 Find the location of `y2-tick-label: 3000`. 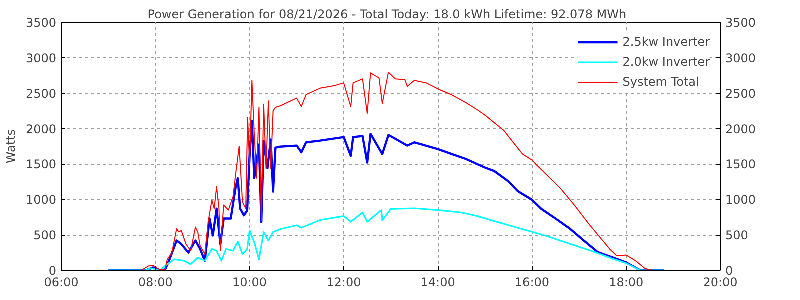

y2-tick-label: 3000 is located at coordinates (741, 58).